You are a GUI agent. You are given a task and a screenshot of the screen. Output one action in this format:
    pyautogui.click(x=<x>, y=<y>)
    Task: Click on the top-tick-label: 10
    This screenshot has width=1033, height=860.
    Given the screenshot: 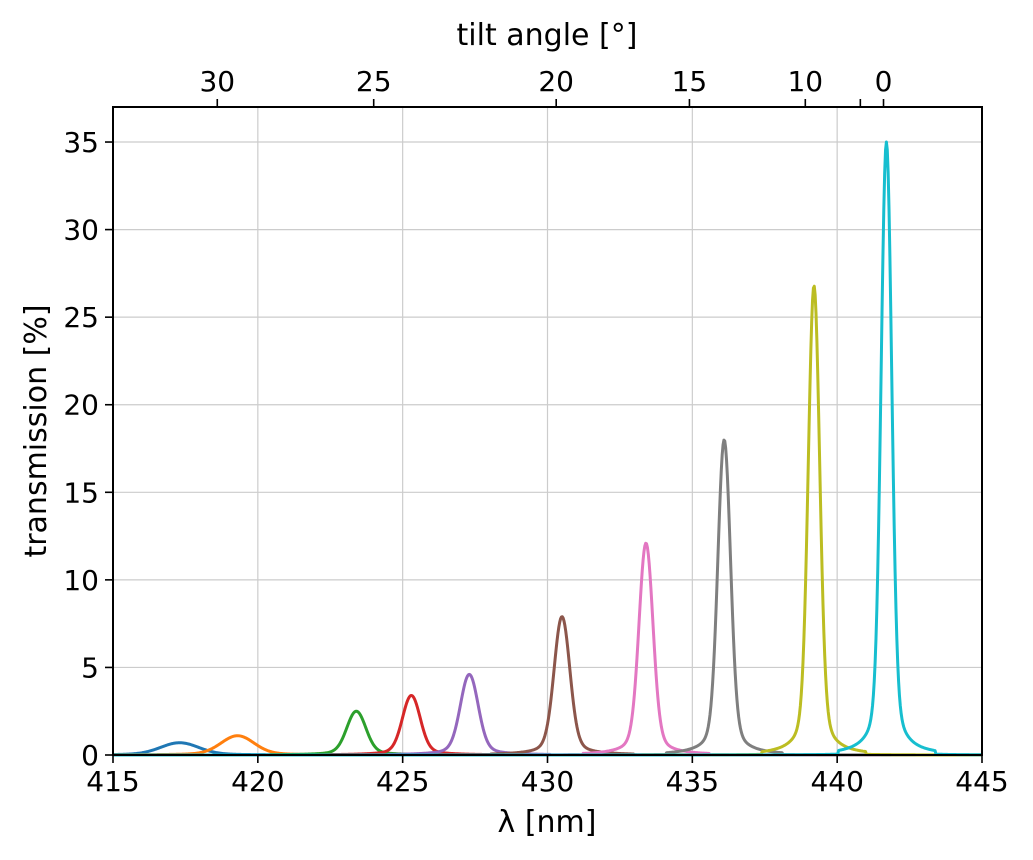 What is the action you would take?
    pyautogui.click(x=805, y=81)
    